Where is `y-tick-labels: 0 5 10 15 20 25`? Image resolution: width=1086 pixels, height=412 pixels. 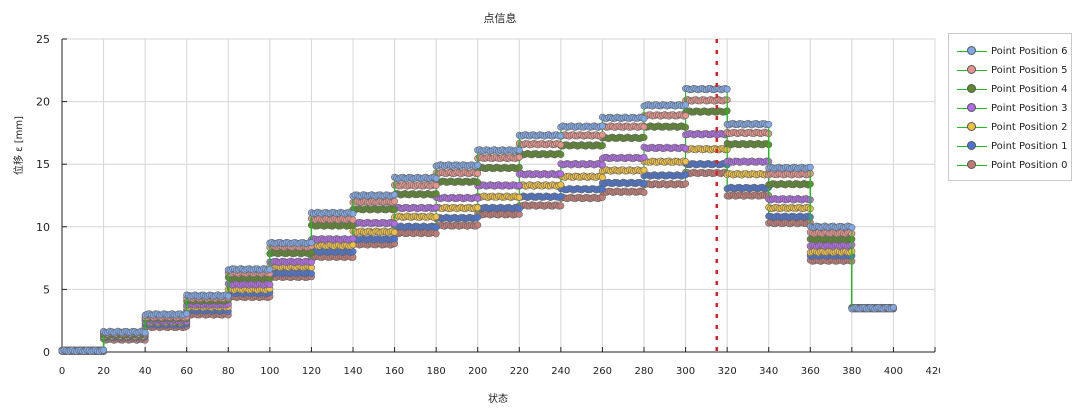 y-tick-labels: 0 5 10 15 20 25 is located at coordinates (51, 196).